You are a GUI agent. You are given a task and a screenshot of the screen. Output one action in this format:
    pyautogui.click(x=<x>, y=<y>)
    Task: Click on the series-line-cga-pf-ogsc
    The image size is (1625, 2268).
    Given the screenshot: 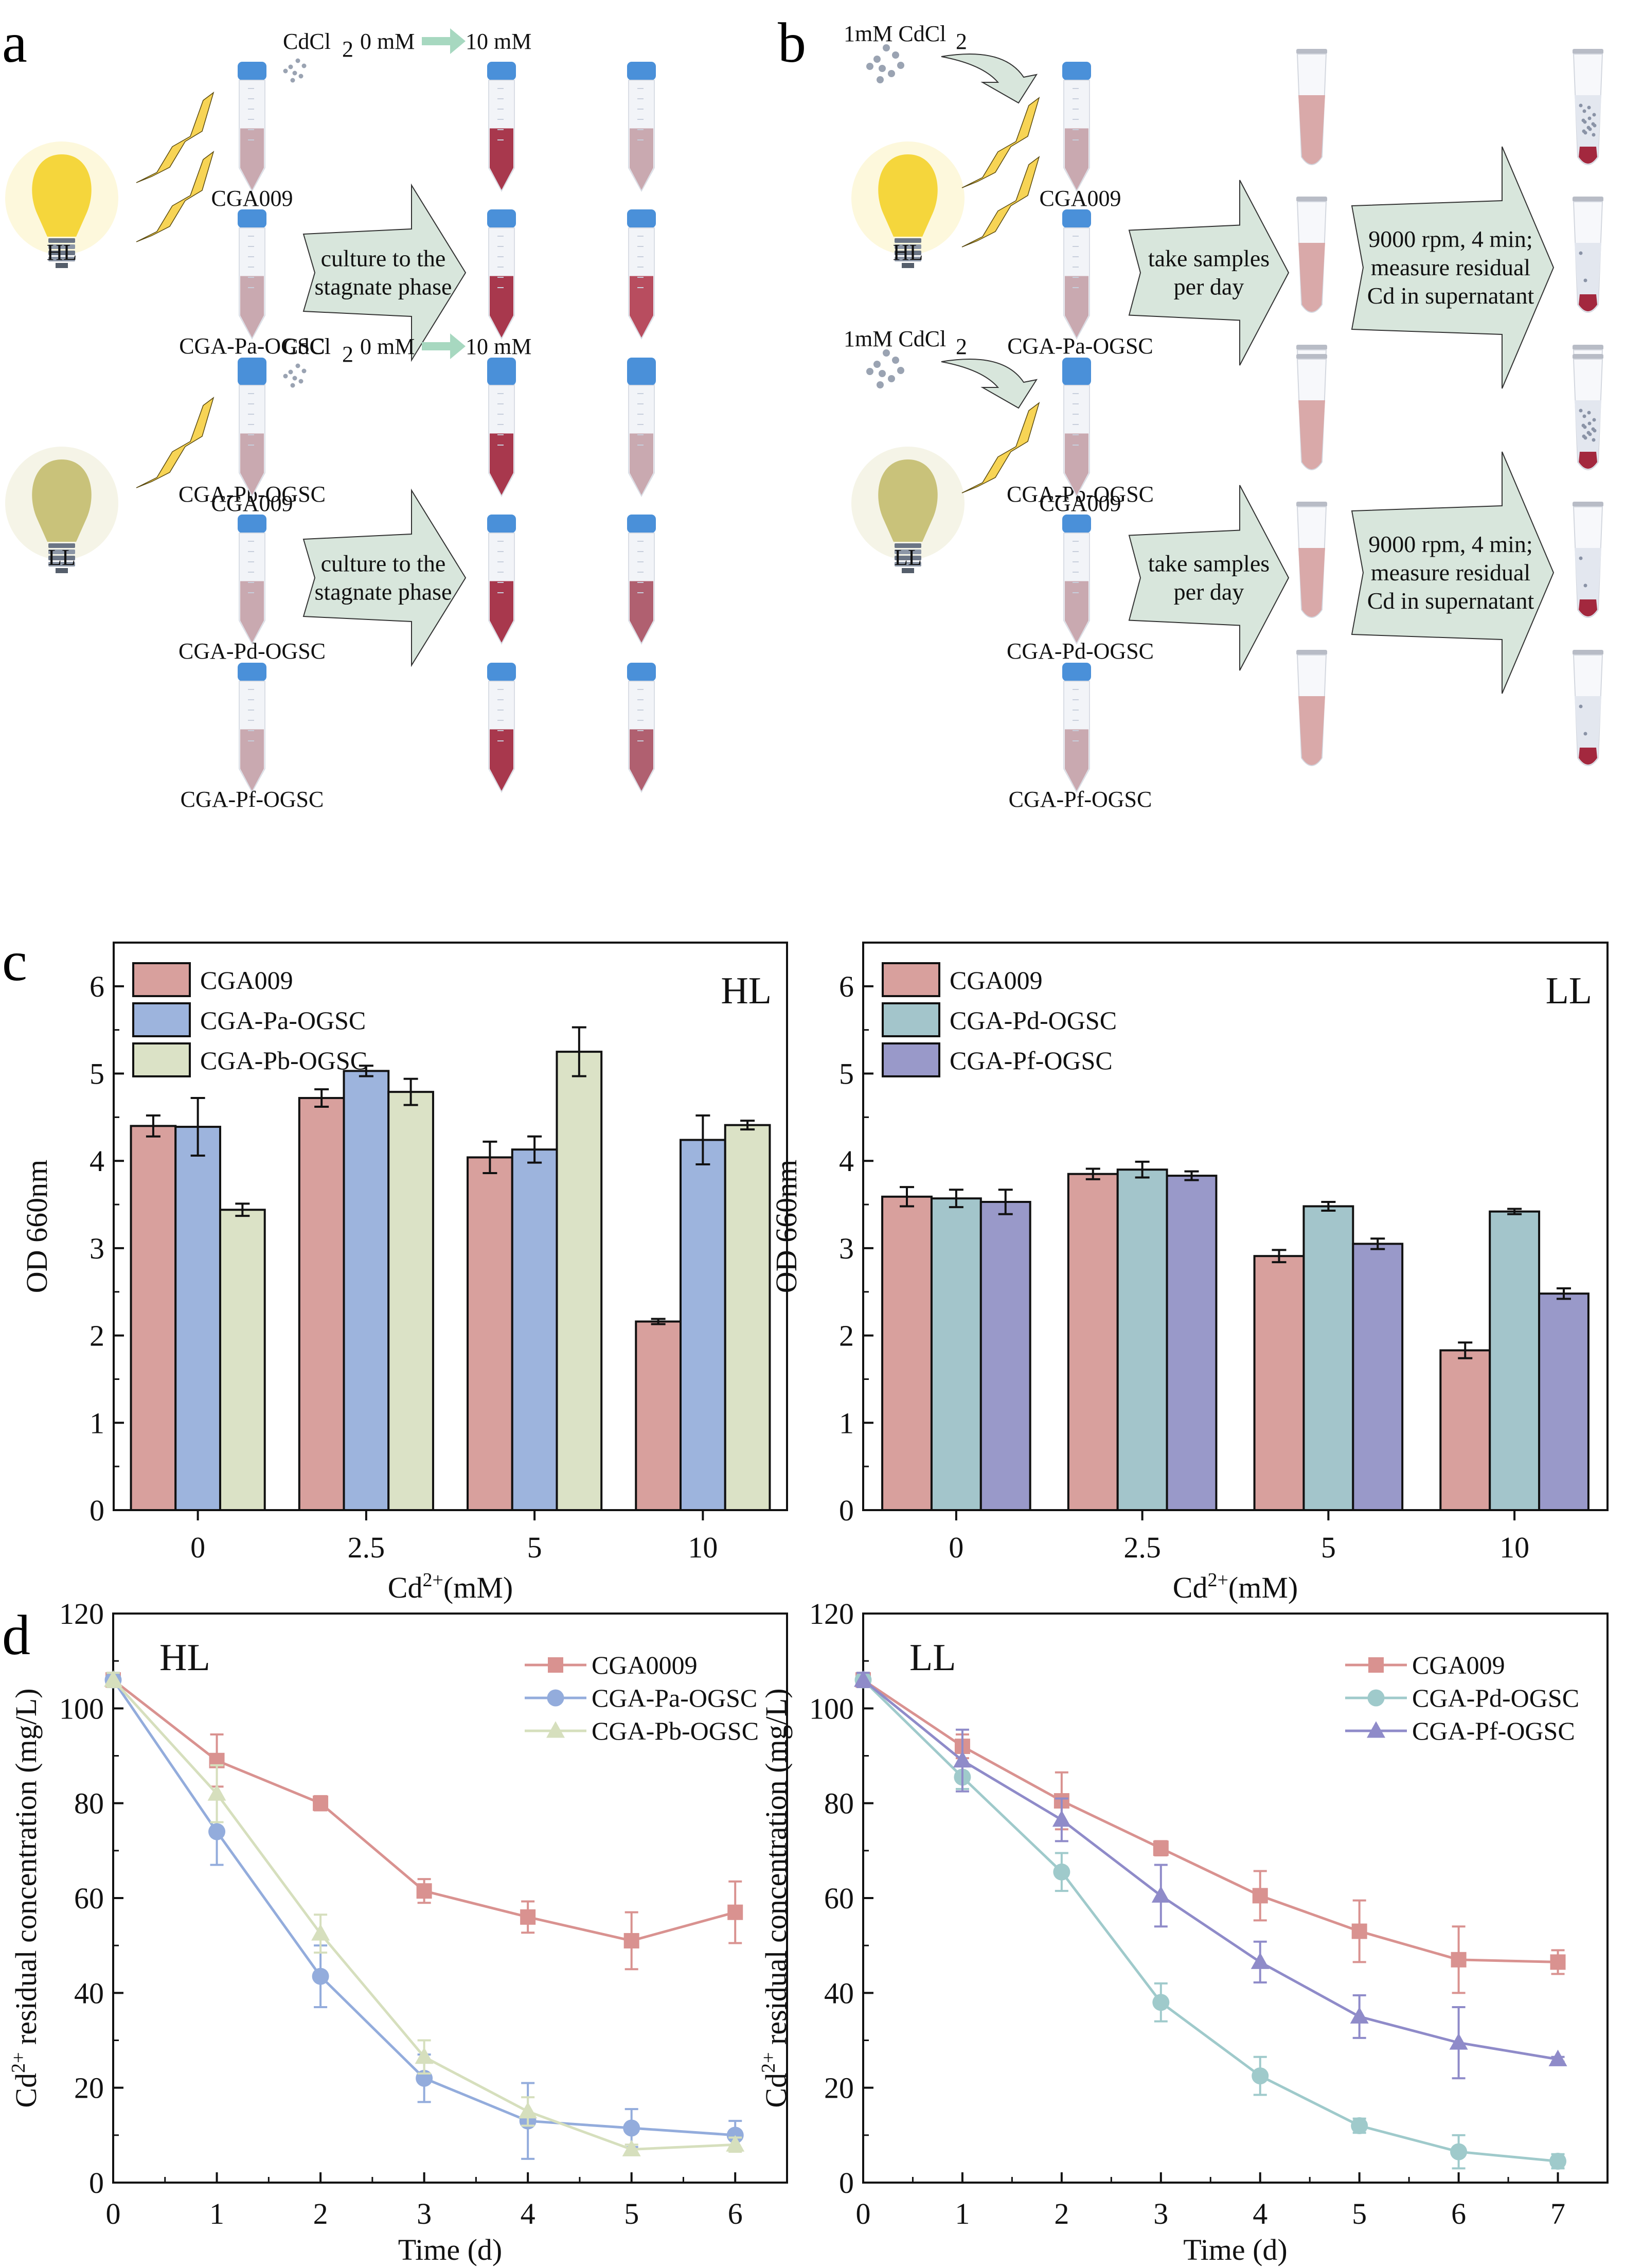 What is the action you would take?
    pyautogui.click(x=1210, y=1870)
    